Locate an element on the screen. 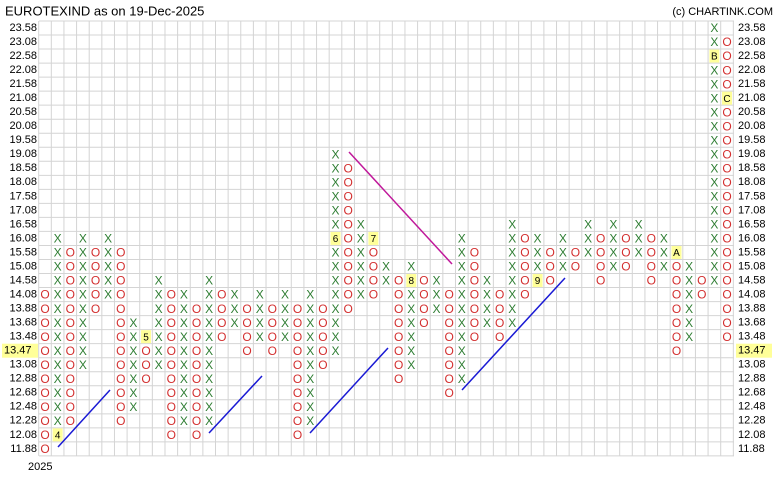 The image size is (778, 484). column: OO is located at coordinates (701, 288).